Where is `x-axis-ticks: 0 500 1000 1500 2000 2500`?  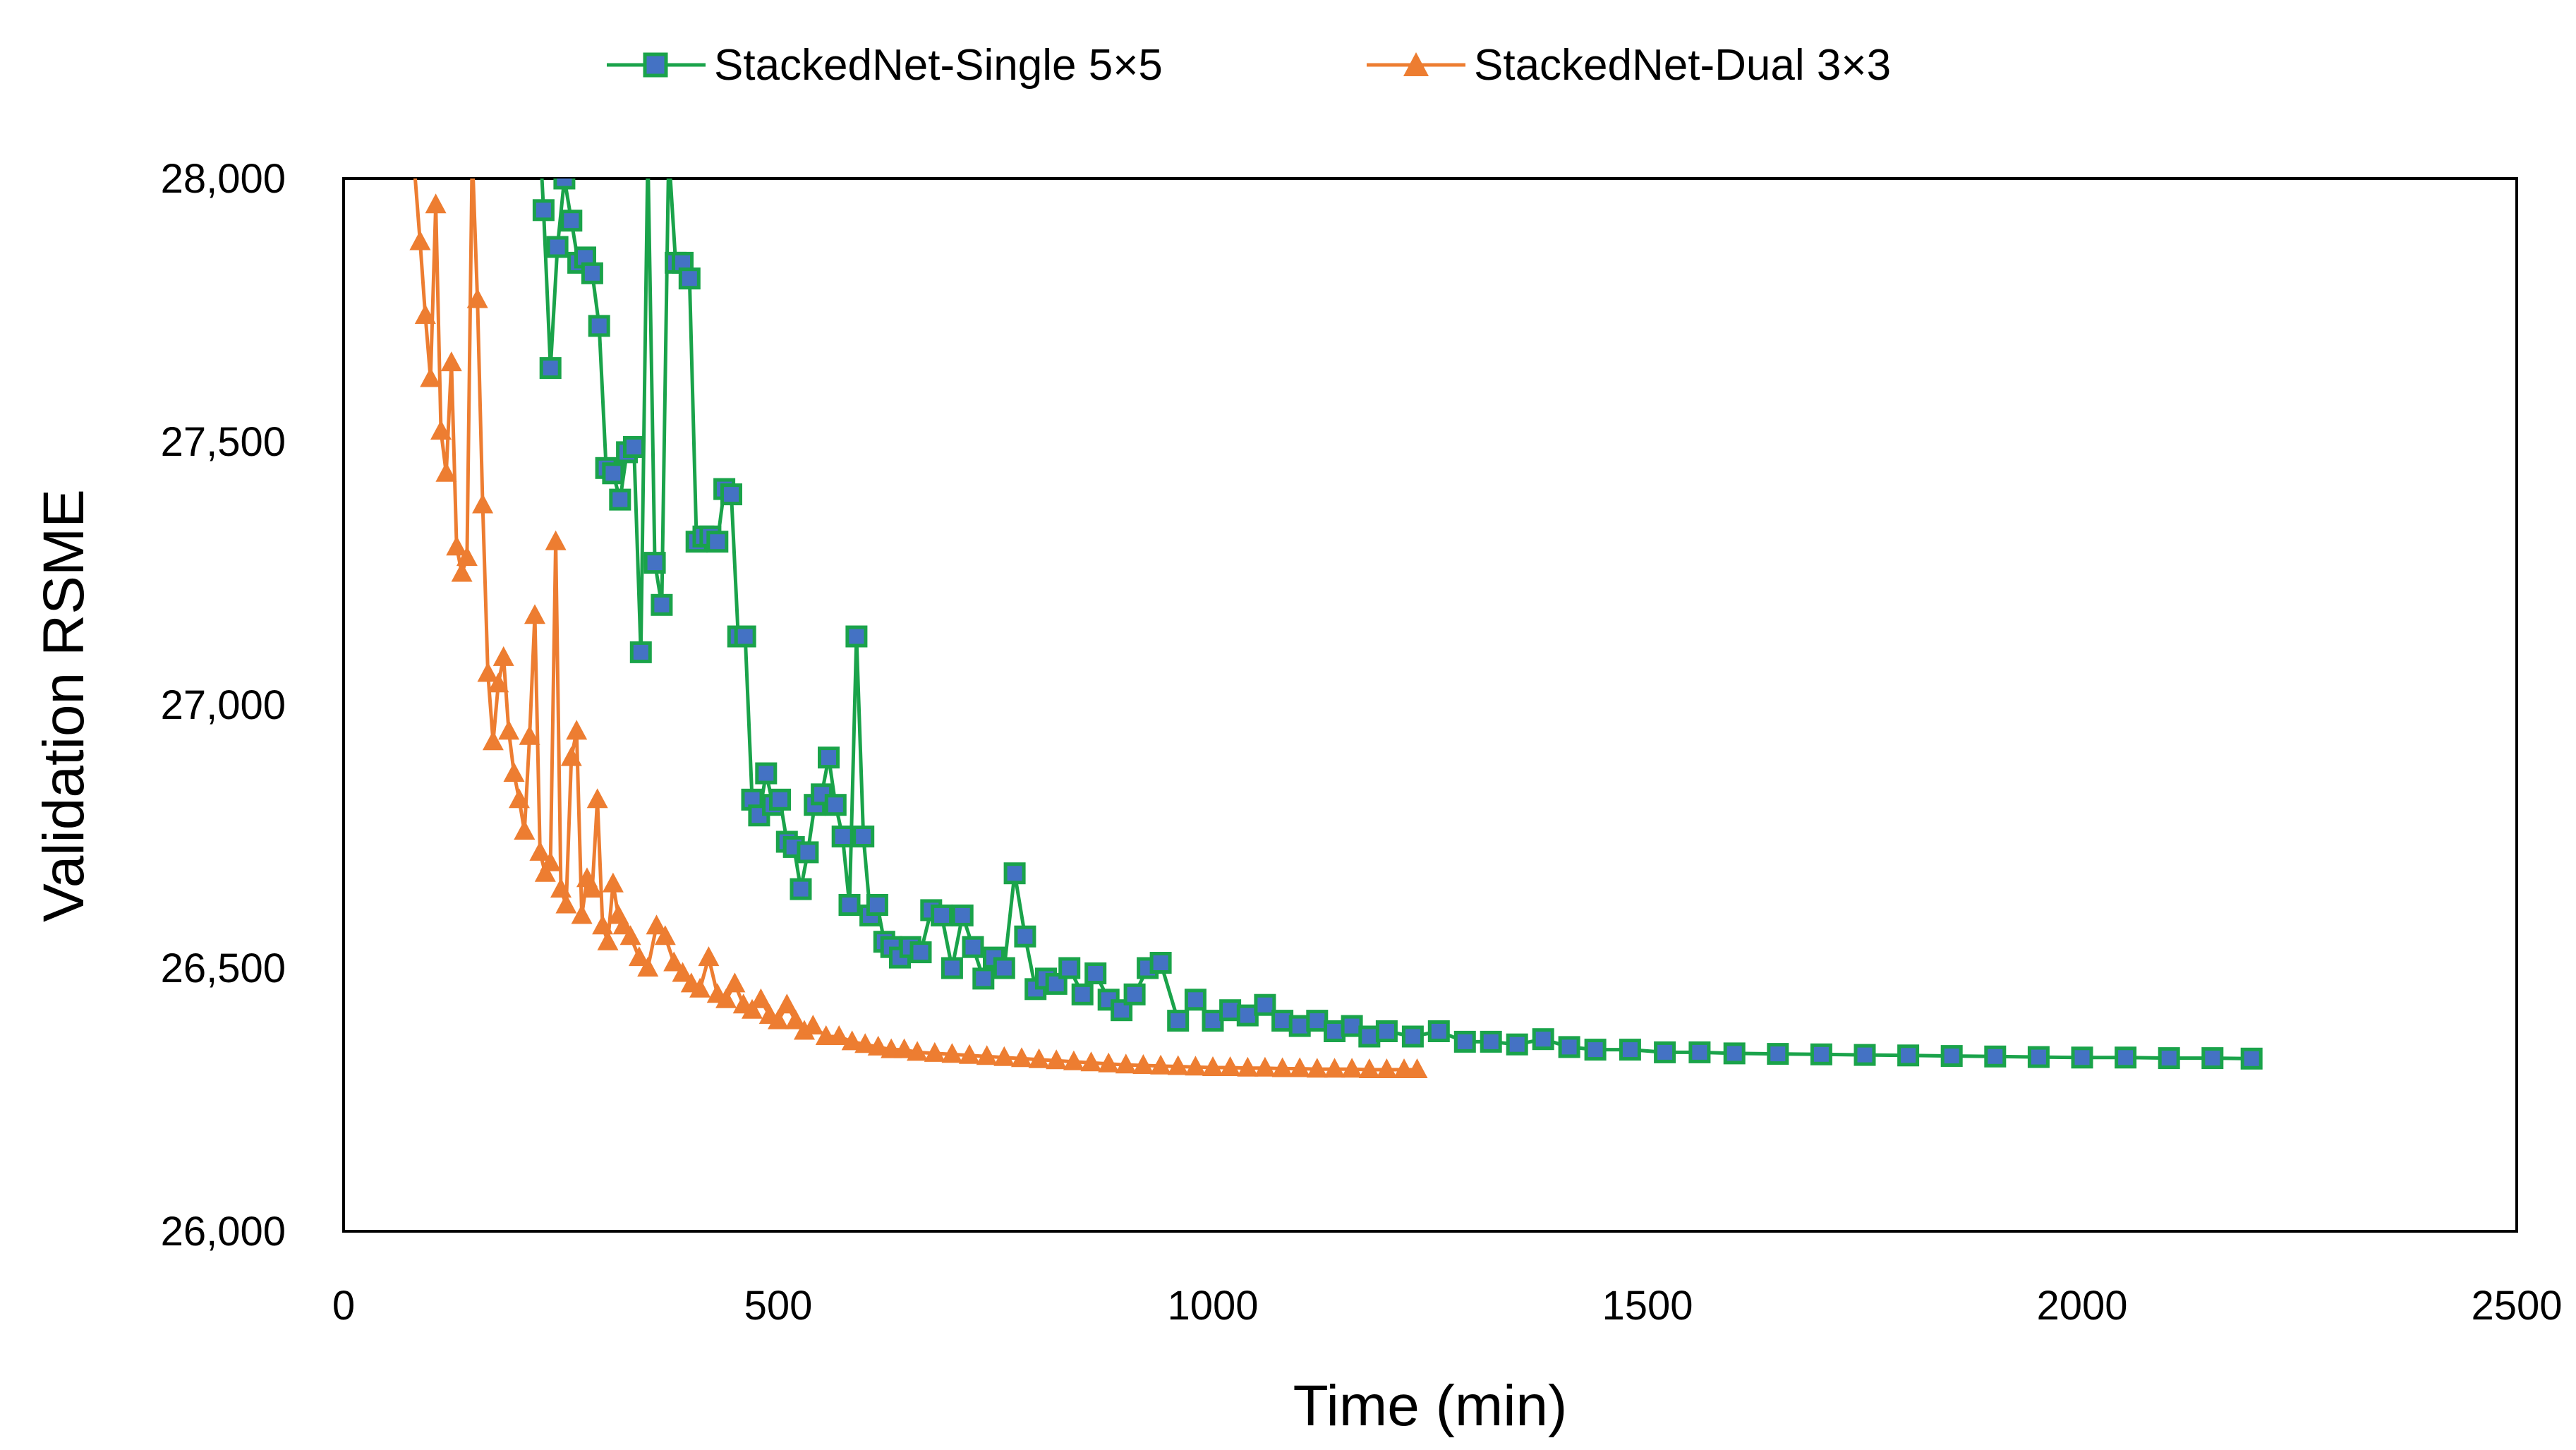
x-axis-ticks: 0 500 1000 1500 2000 2500 is located at coordinates (1448, 1306).